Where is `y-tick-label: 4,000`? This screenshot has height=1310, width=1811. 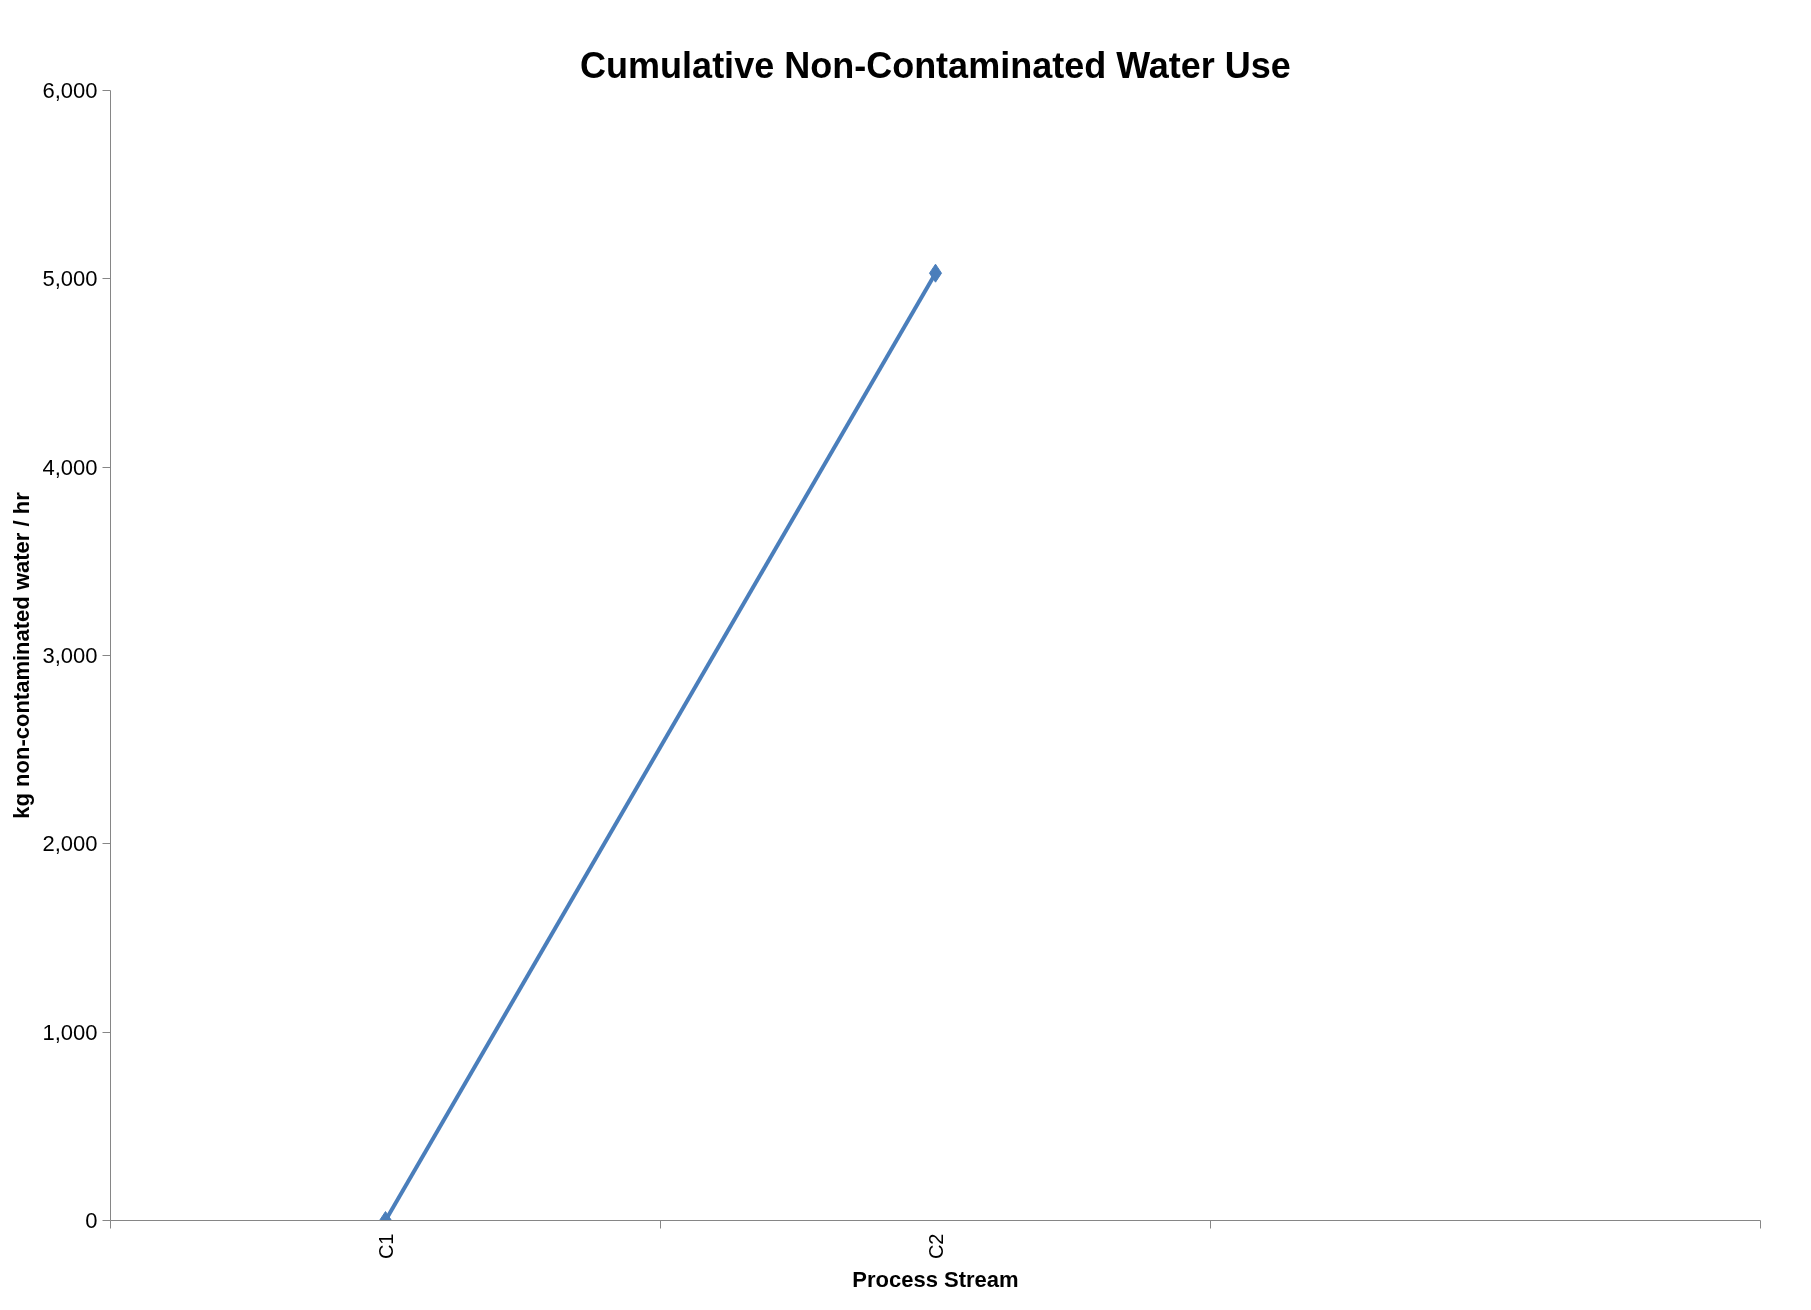
y-tick-label: 4,000 is located at coordinates (70, 467).